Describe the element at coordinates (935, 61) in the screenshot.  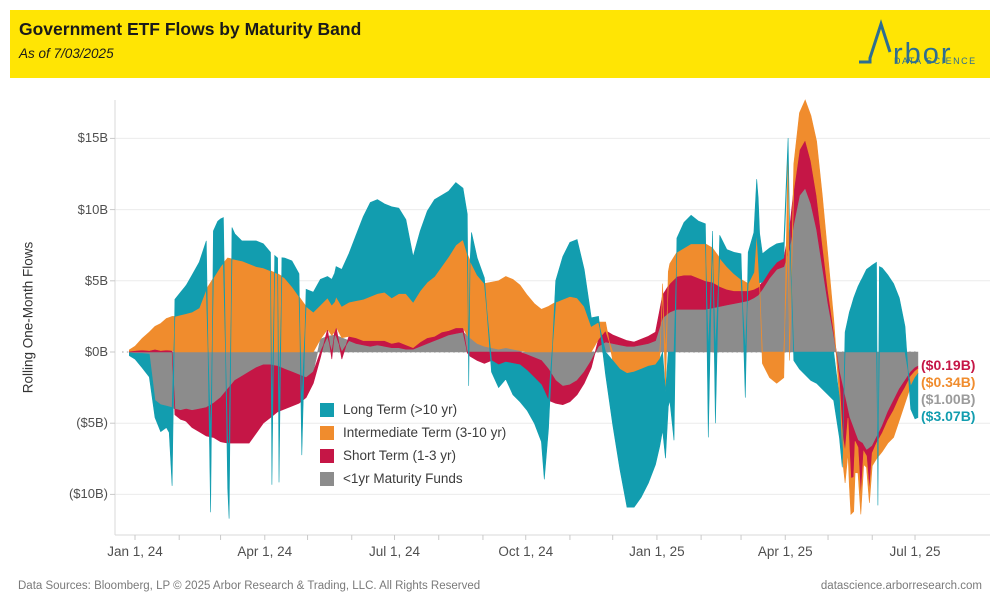
I see `logo-subtext: DATA SCIENCE` at that location.